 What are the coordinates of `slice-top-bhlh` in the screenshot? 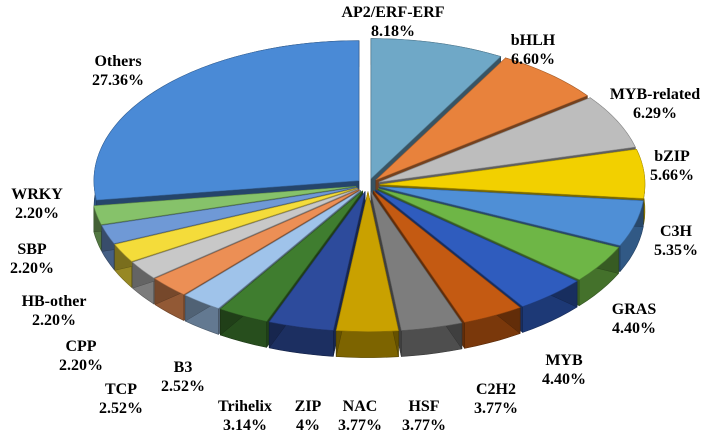 It's located at (481, 119).